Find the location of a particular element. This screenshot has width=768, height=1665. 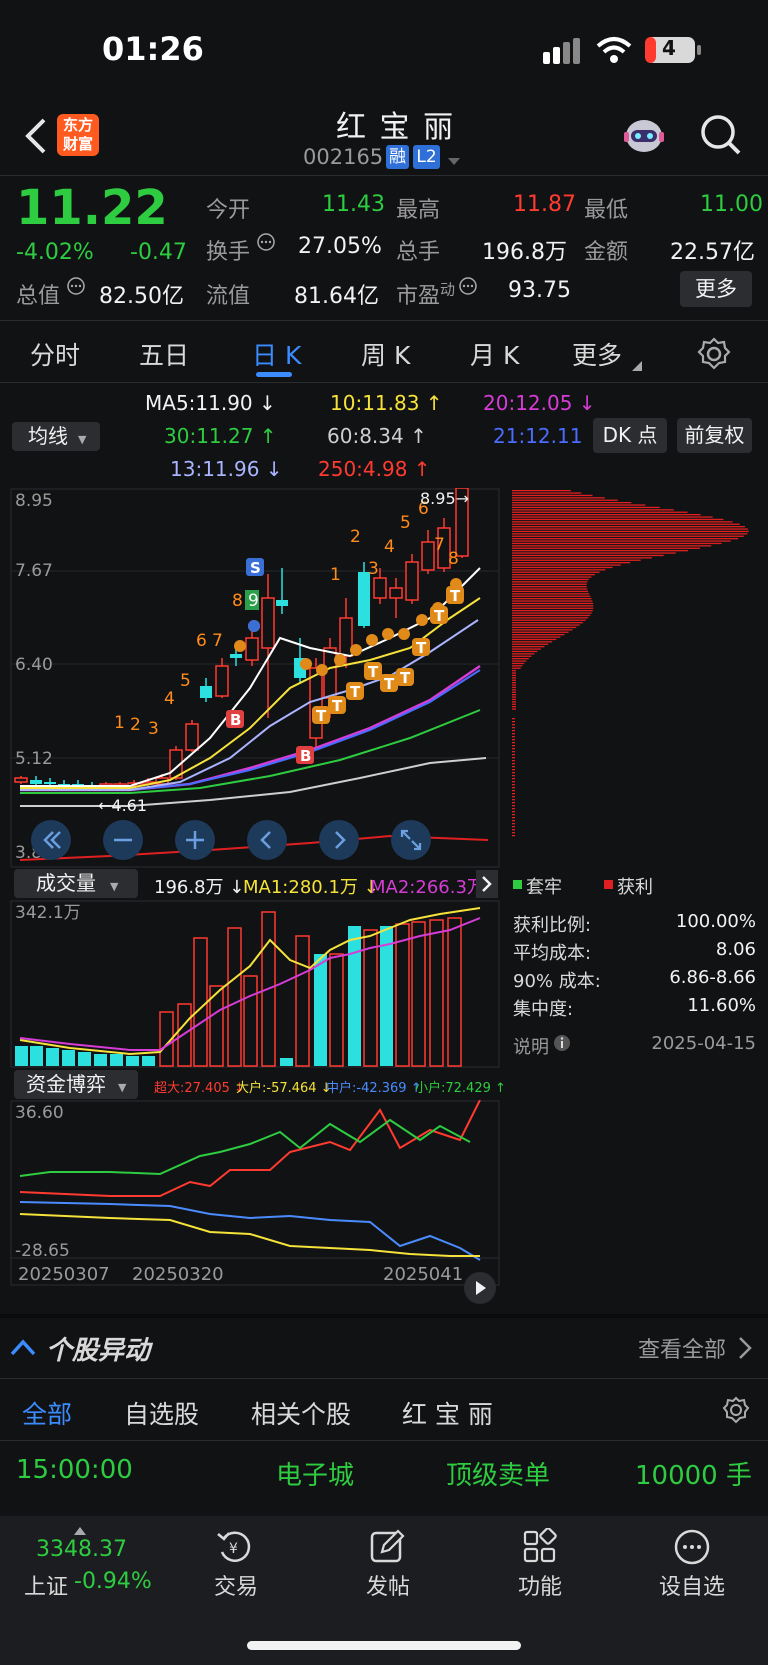

fund-small: 小户:72.429 ↑ is located at coordinates (460, 1088).